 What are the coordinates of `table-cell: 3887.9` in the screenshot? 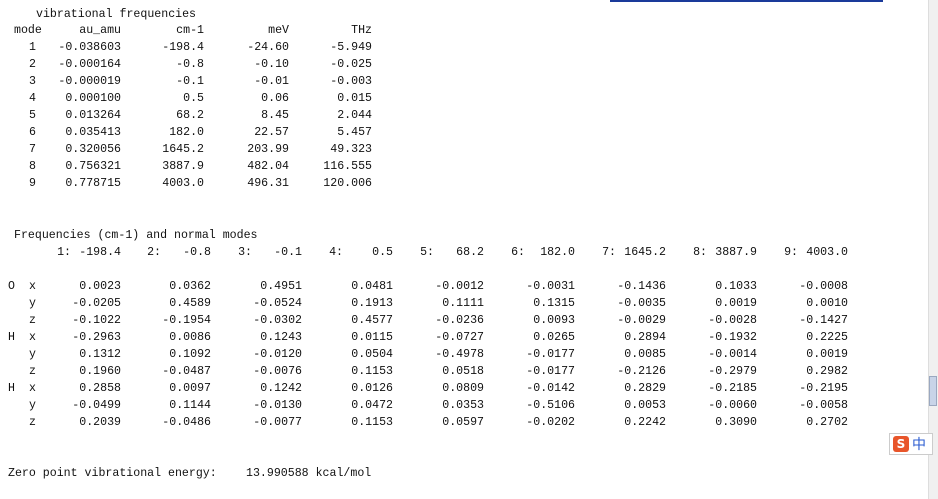 It's located at (183, 166).